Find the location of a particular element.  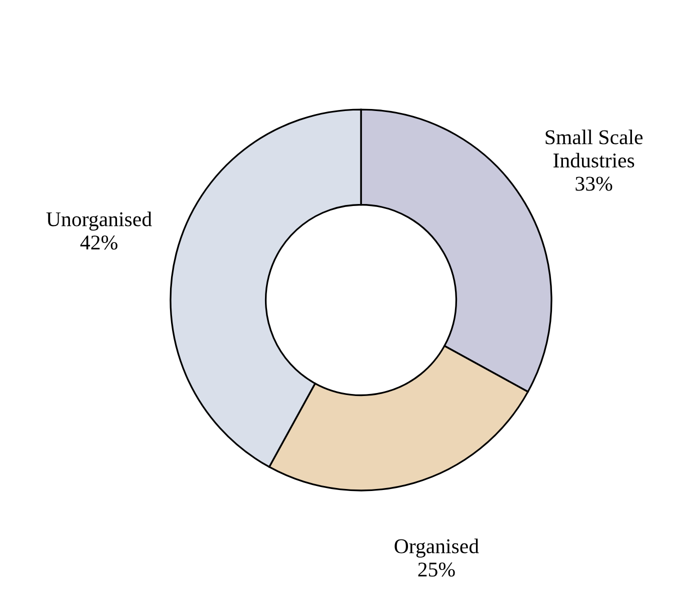

data-label: 42% is located at coordinates (99, 243).